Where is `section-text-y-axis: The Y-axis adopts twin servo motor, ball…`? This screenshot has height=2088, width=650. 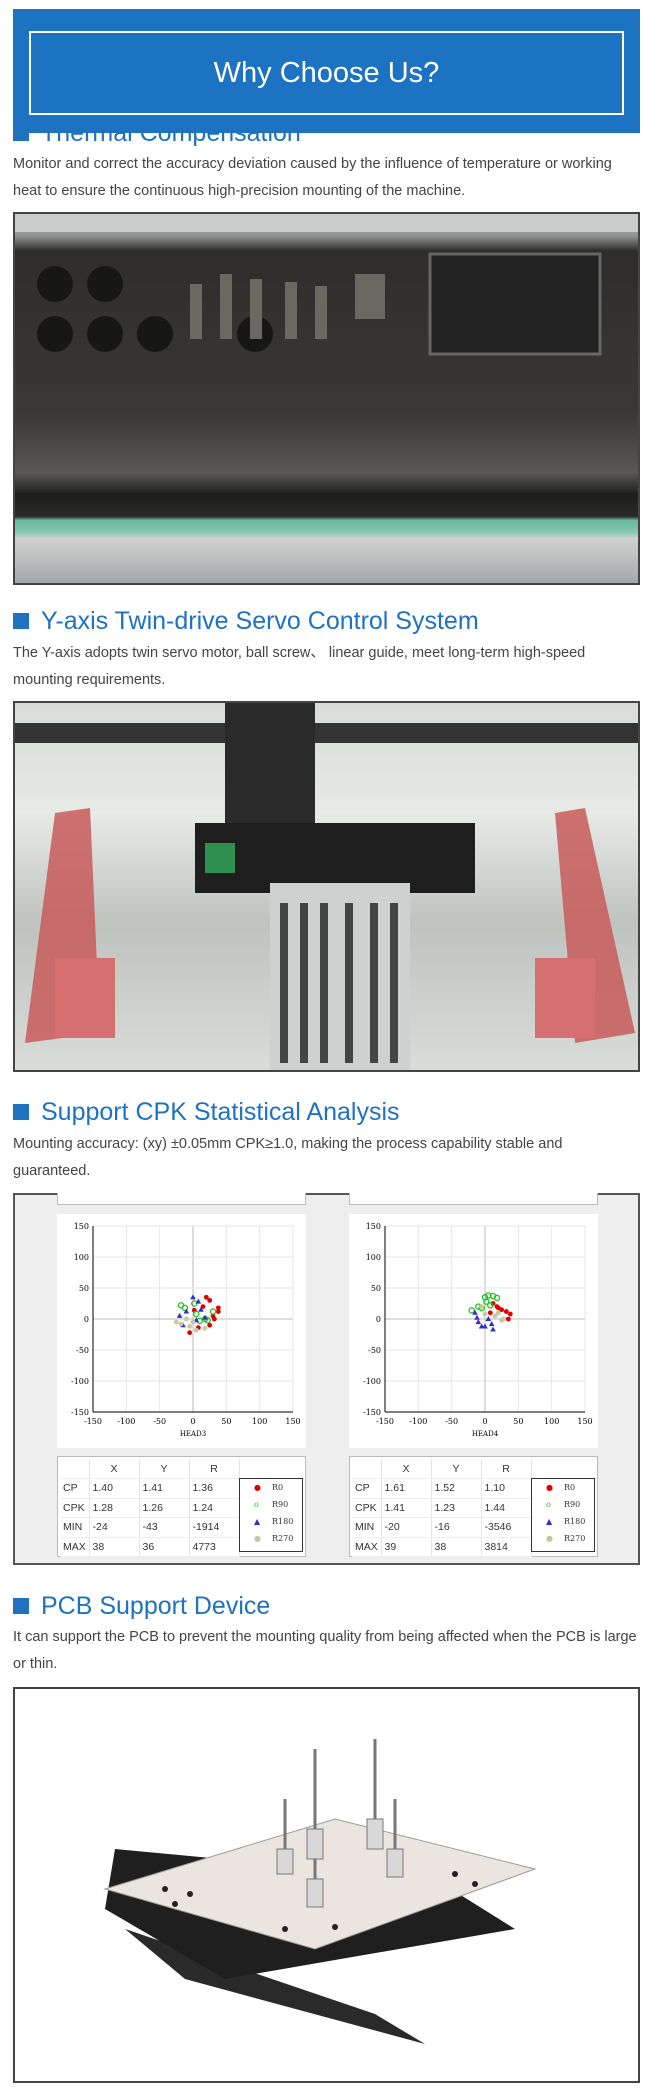 section-text-y-axis: The Y-axis adopts twin servo motor, ball… is located at coordinates (299, 666).